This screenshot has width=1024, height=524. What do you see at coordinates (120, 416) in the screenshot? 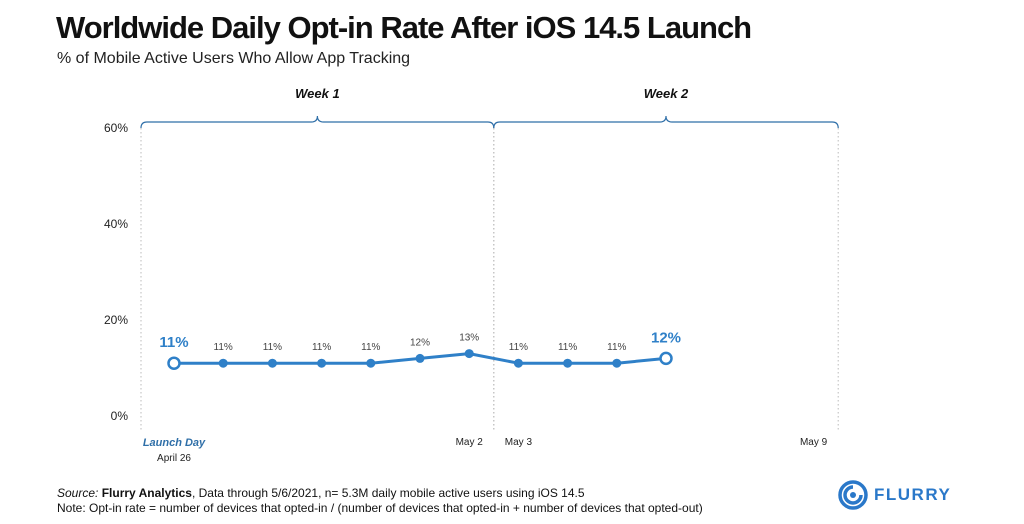
I see `y-tick-label: 0%` at bounding box center [120, 416].